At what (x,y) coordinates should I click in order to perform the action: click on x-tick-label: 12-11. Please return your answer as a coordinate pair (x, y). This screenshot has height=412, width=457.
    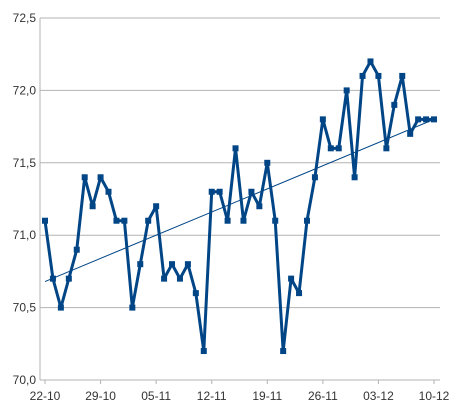
    Looking at the image, I should click on (212, 396).